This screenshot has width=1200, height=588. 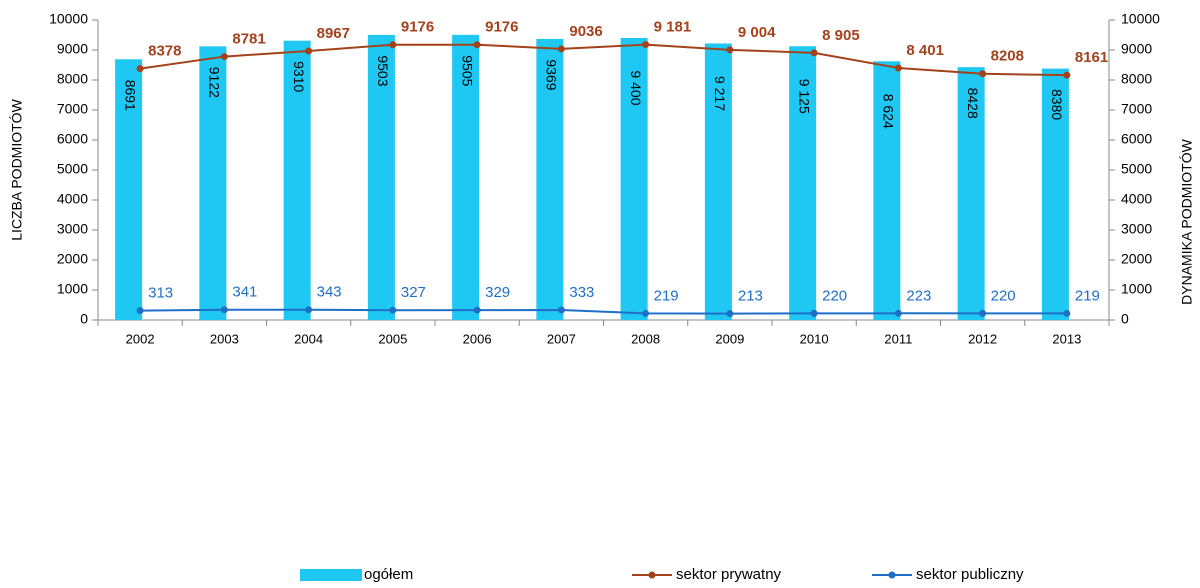 I want to click on y-tick-label: 6000, so click(x=72, y=139).